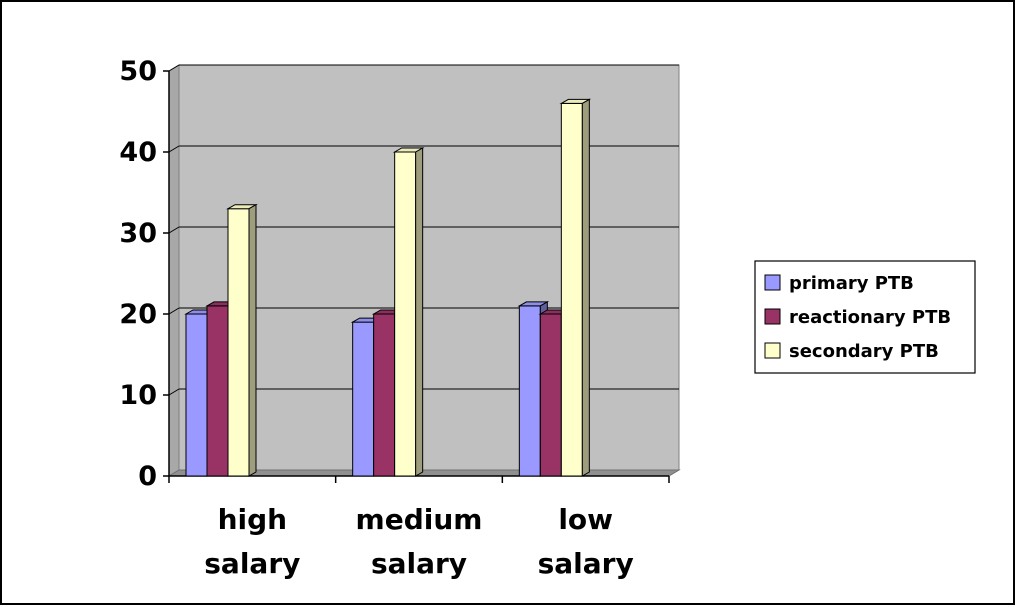 The height and width of the screenshot is (607, 1015). Describe the element at coordinates (253, 519) in the screenshot. I see `x-category-label: high` at that location.